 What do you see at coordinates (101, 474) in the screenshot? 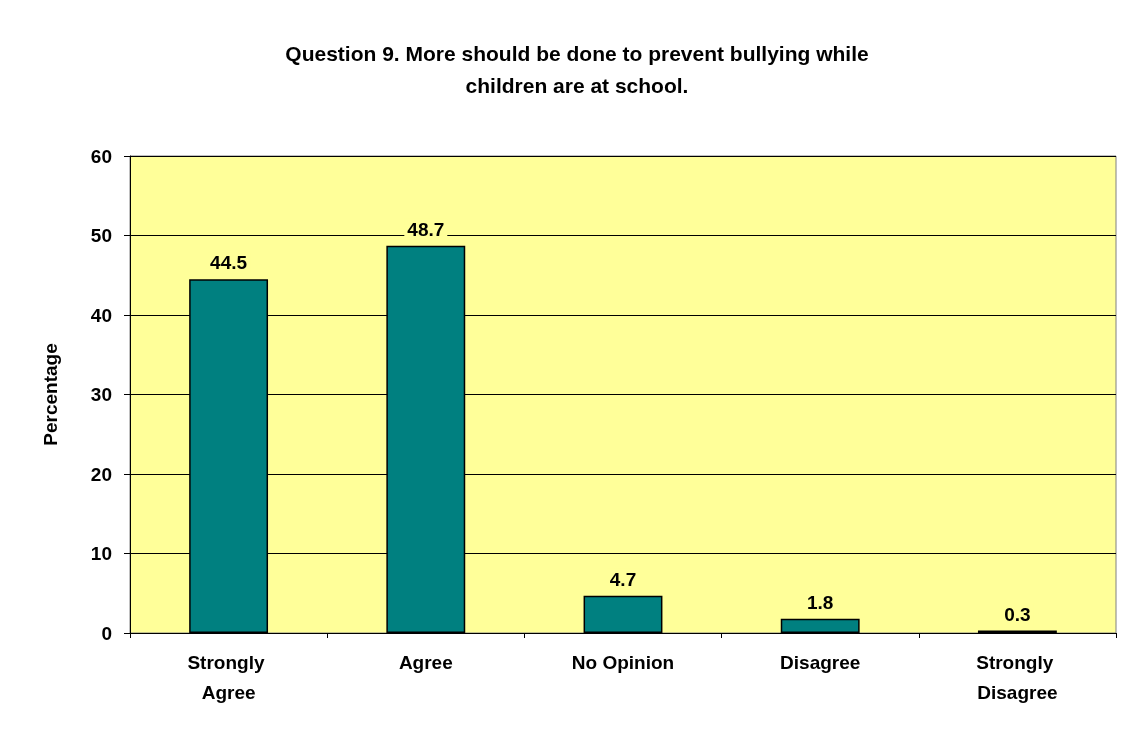
I see `y-tick-label: 20` at bounding box center [101, 474].